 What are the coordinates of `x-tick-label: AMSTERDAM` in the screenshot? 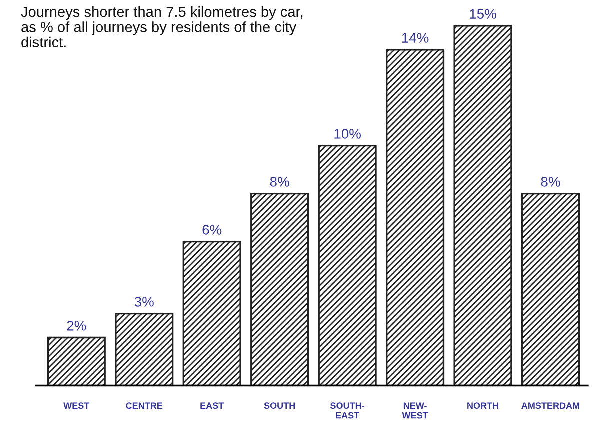 It's located at (551, 406).